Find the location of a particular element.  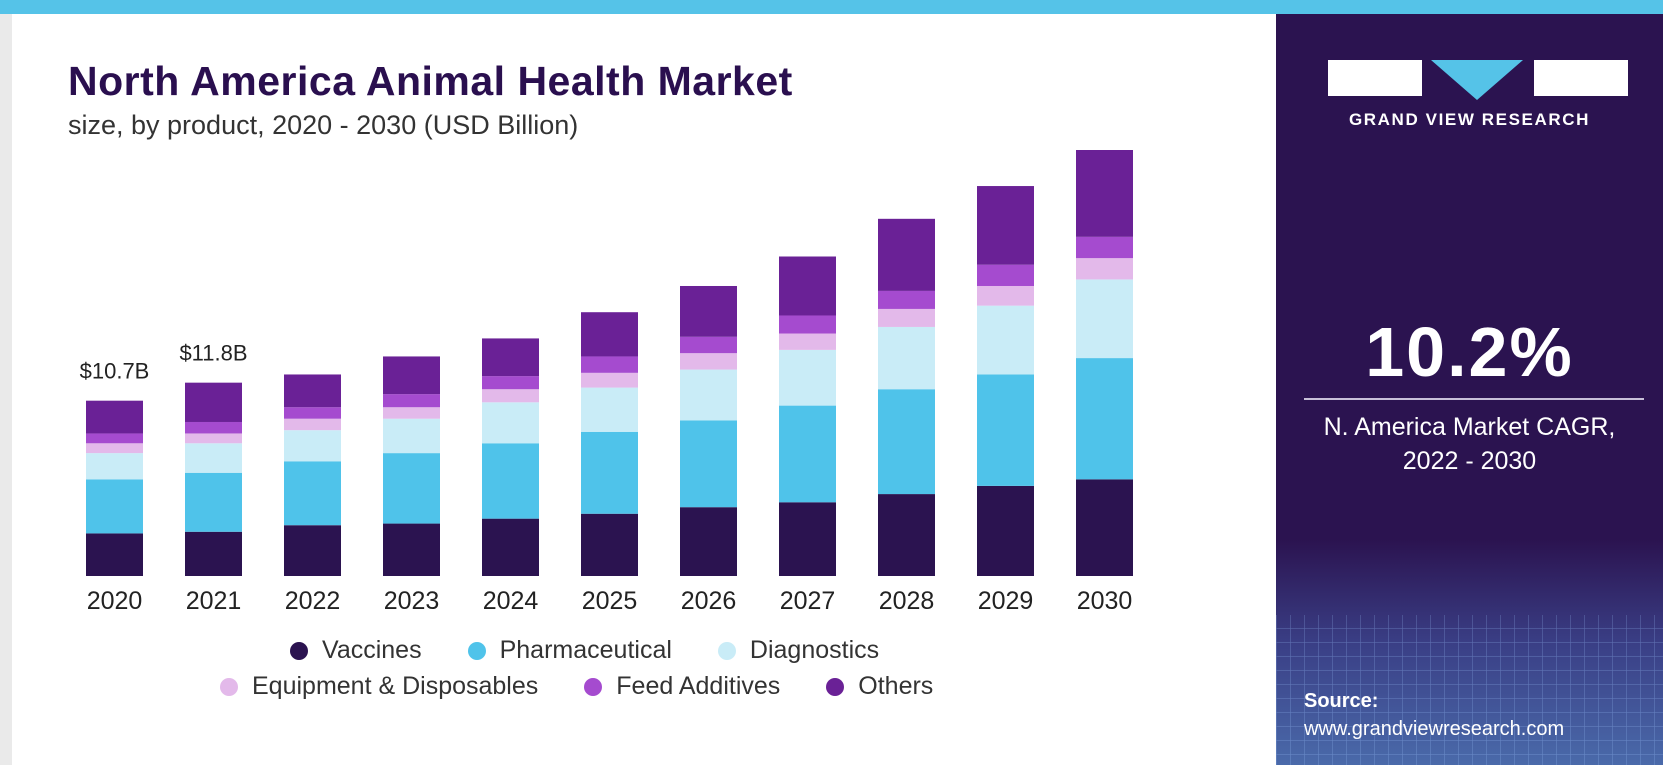

cagr-label-line1: N. America Market CAGR, is located at coordinates (1469, 427).